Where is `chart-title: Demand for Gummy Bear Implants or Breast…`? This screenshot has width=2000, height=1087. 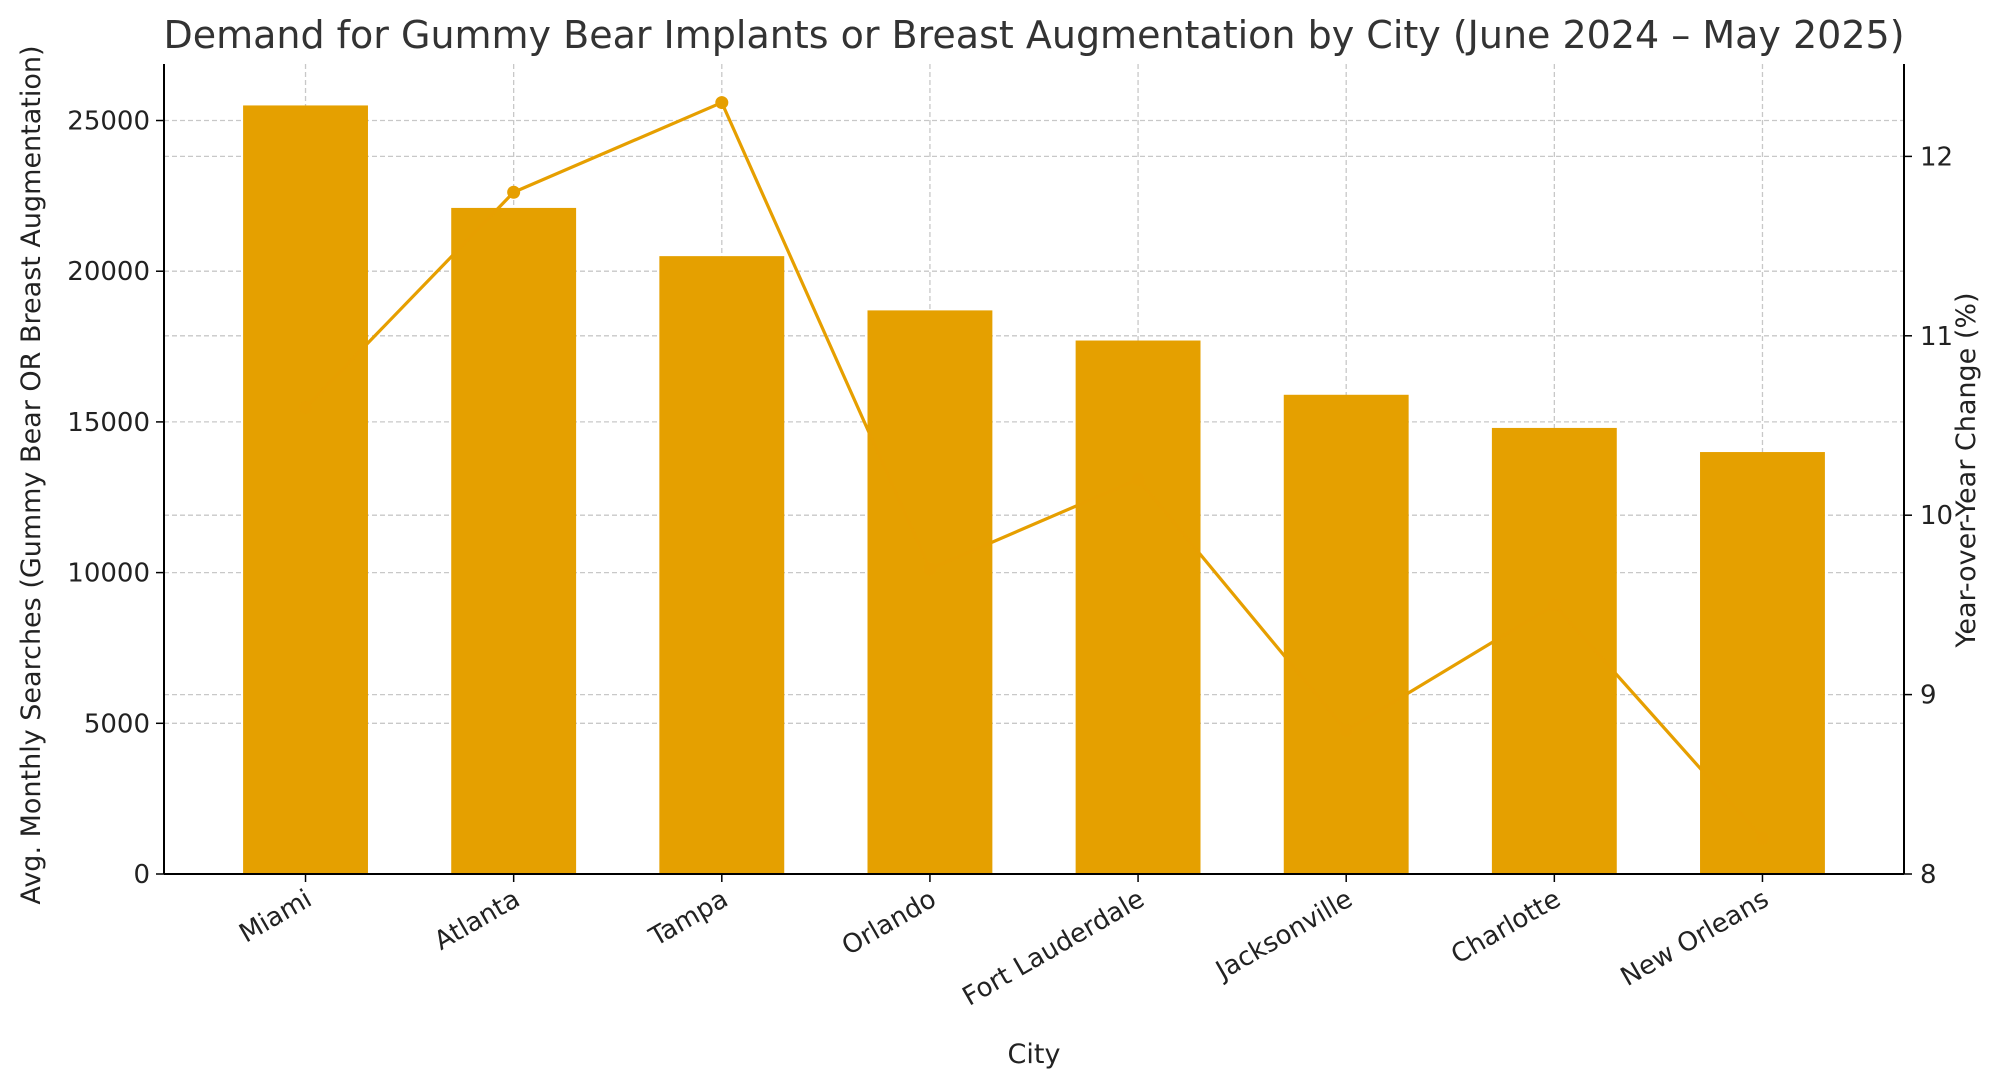
chart-title: Demand for Gummy Bear Implants or Breast… is located at coordinates (1033, 35).